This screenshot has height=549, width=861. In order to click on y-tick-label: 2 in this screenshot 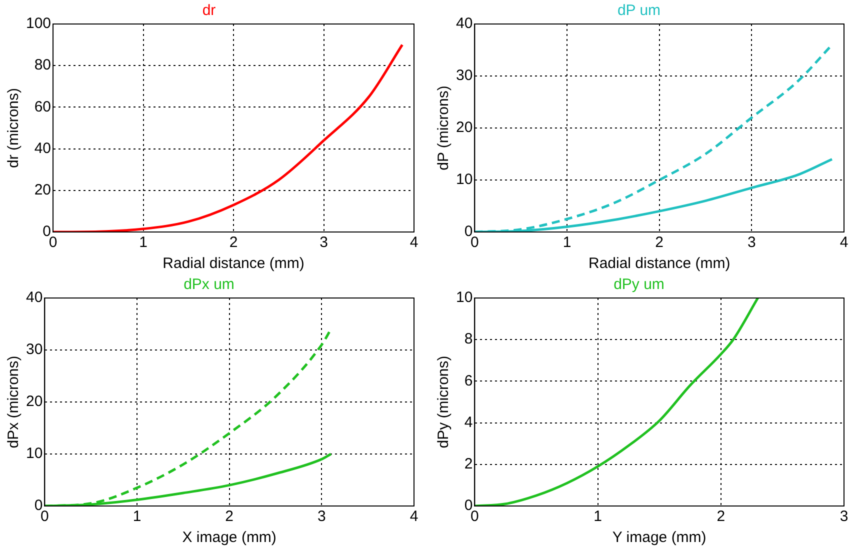, I will do `click(468, 464)`.